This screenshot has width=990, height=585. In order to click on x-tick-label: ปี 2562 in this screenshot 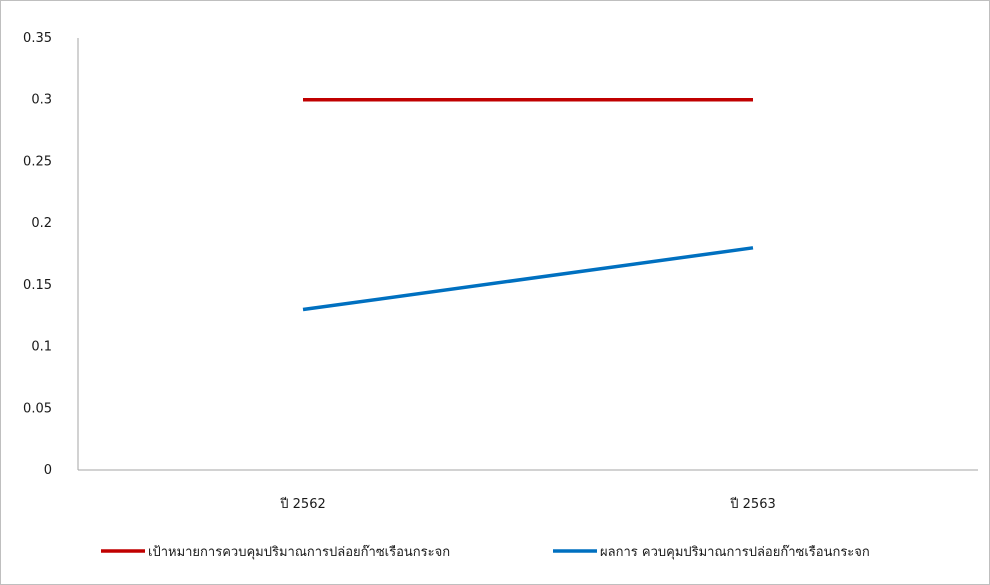, I will do `click(302, 504)`.